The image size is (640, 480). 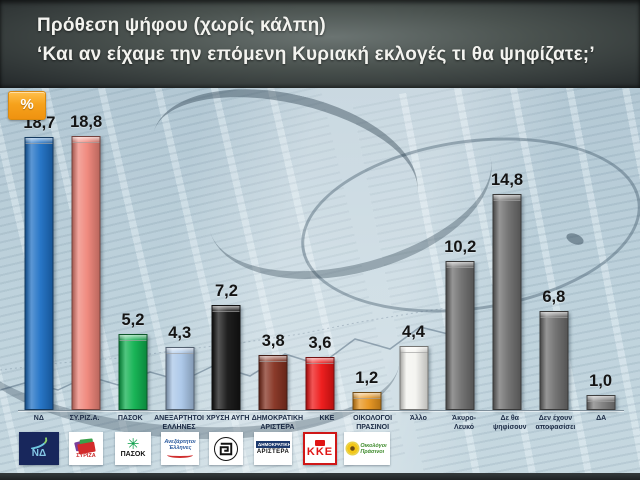 I want to click on bar-ΔΑ, so click(x=601, y=402).